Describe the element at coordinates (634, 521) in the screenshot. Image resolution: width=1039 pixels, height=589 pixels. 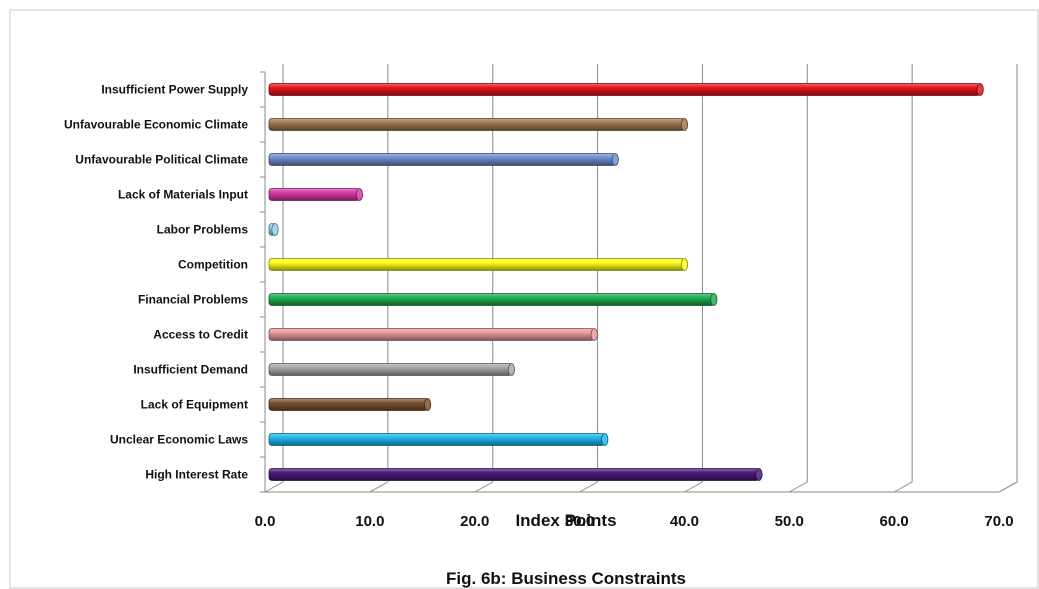
I see `x-tick-labels: 0.0 10.0 20.0 30.0 40.0 50.0 60.0 70.0` at that location.